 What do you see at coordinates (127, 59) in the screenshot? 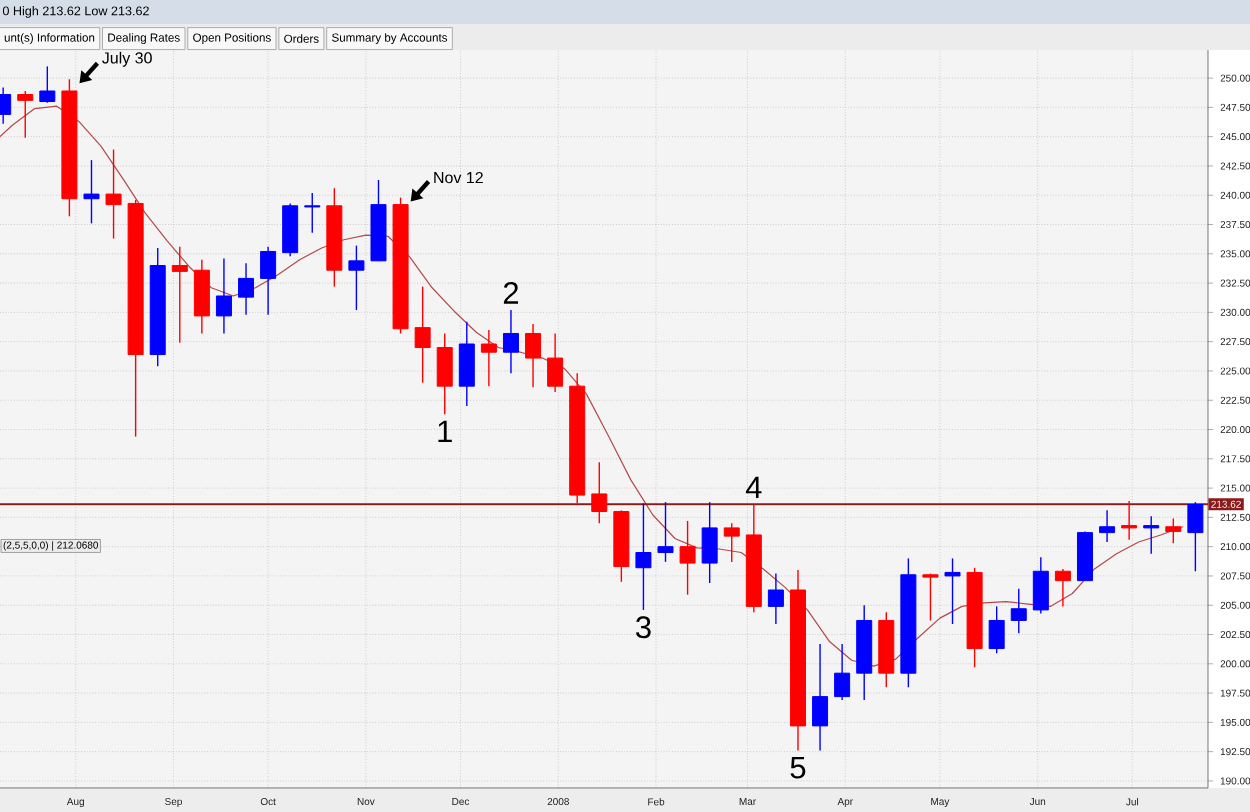
I see `annotation: July 30` at bounding box center [127, 59].